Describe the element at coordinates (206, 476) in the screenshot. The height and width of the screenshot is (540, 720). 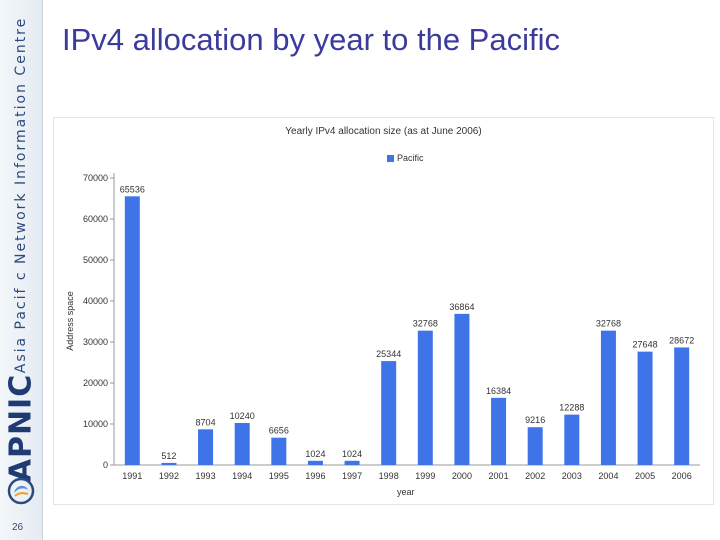
I see `x-tick-label: 1993` at that location.